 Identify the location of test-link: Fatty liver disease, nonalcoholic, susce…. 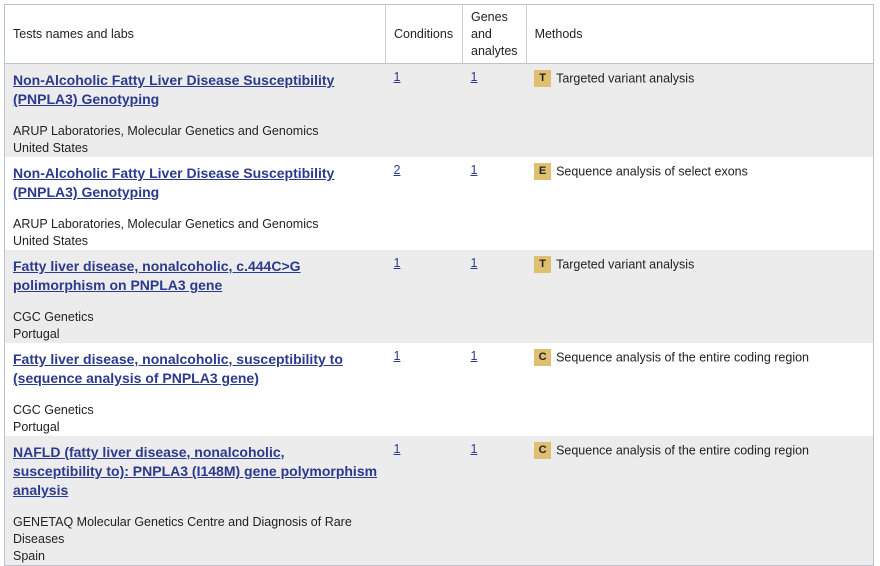
(178, 368).